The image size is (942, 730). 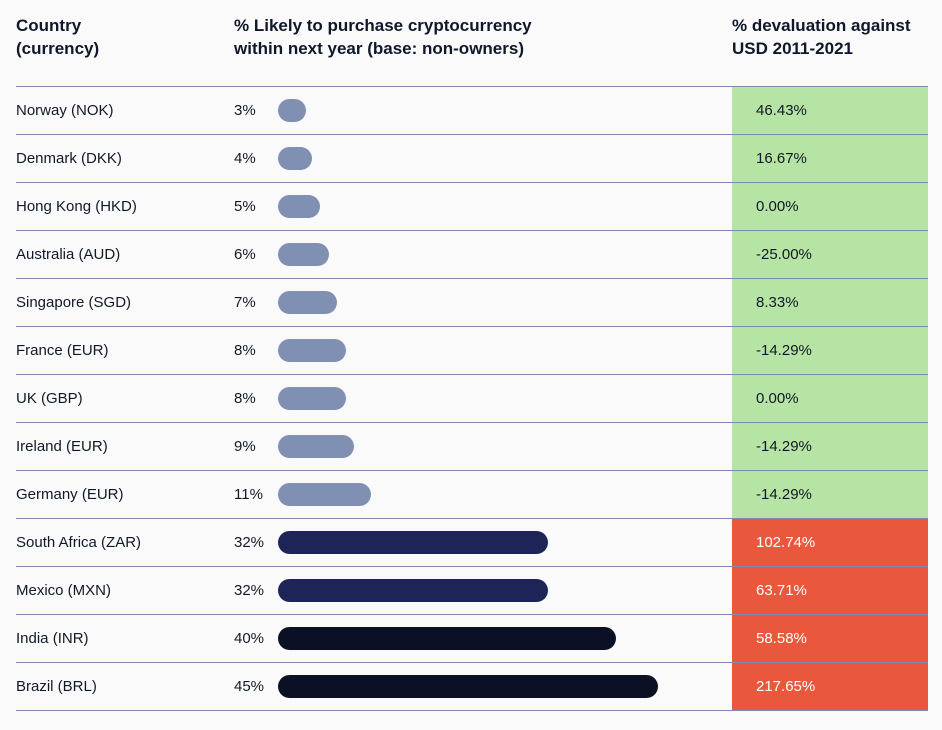 I want to click on devaluation-cell: 16.67%, so click(x=830, y=158).